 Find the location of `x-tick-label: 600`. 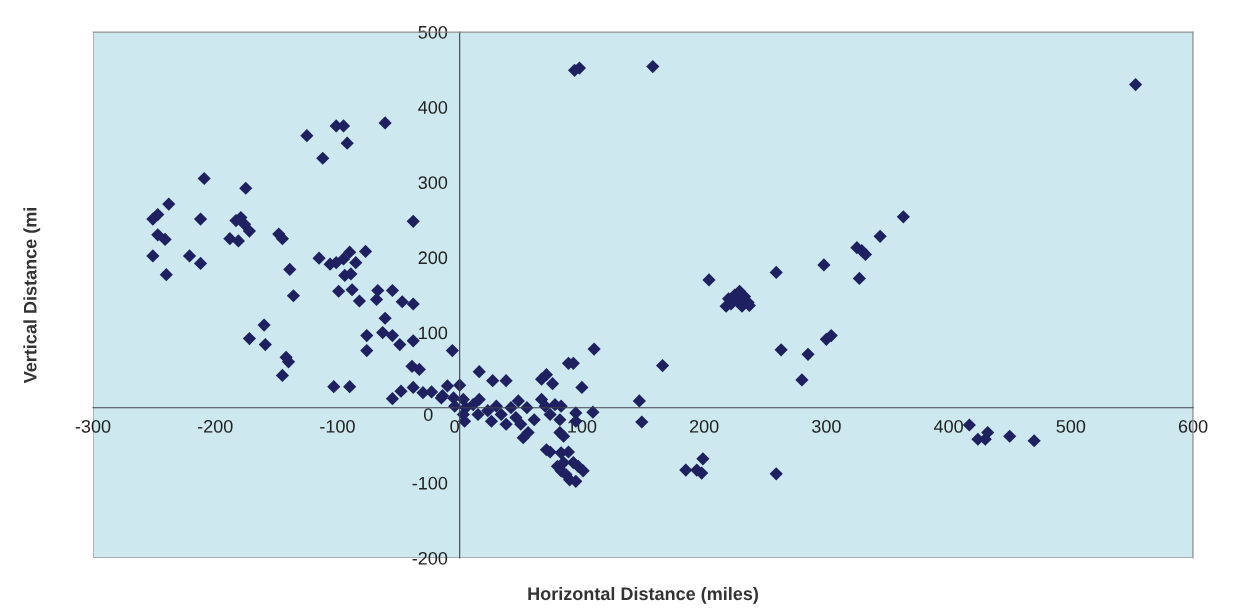

x-tick-label: 600 is located at coordinates (1193, 426).